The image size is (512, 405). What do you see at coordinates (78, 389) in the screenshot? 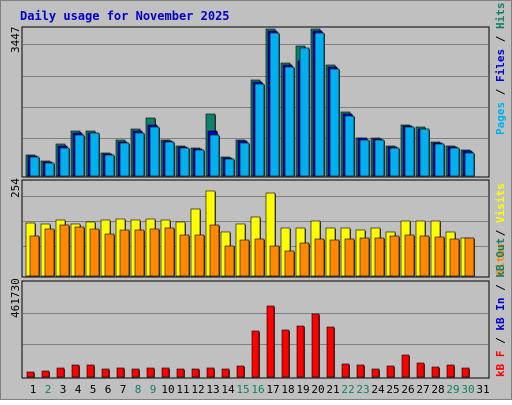
I see `day-label-4: 4` at bounding box center [78, 389].